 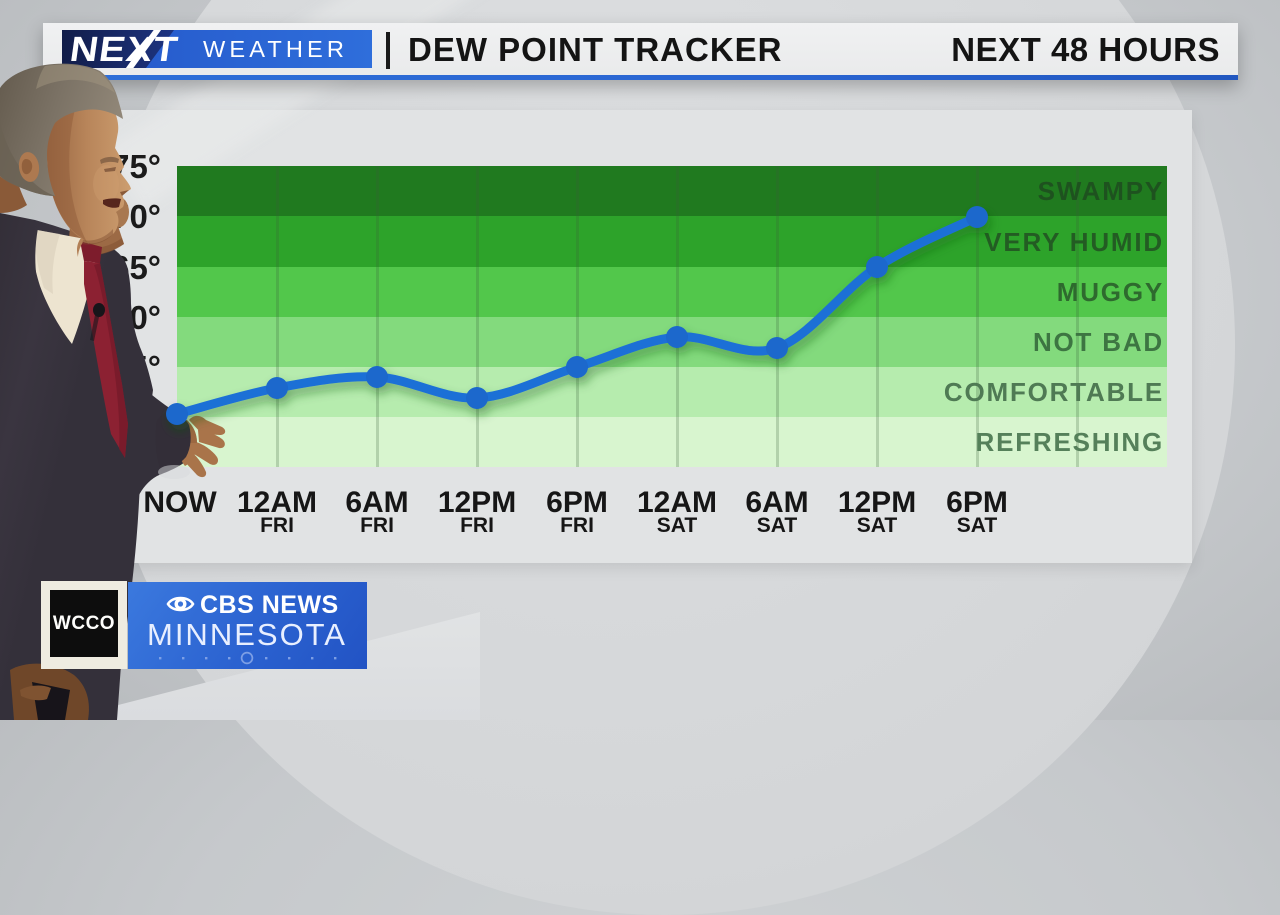 I want to click on svg-text: WEATHER, so click(x=275, y=49).